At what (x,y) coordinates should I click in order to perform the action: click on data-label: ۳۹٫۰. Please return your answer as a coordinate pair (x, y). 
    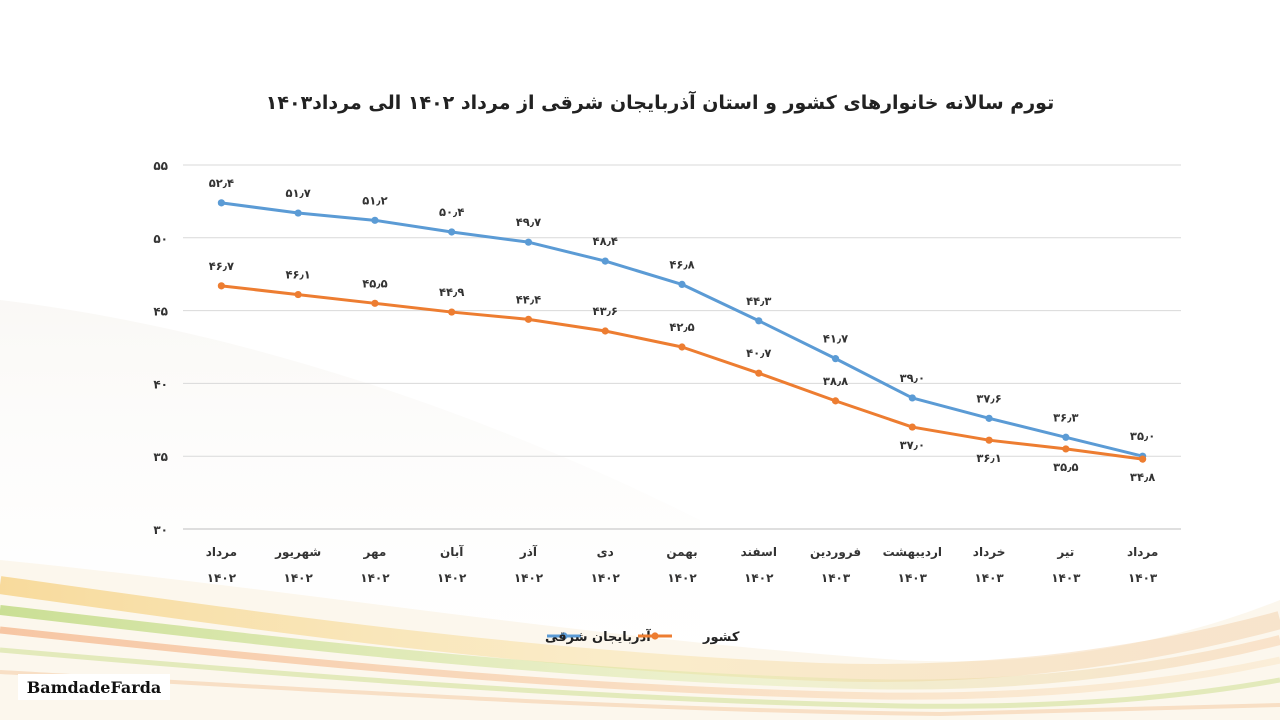
    Looking at the image, I should click on (912, 378).